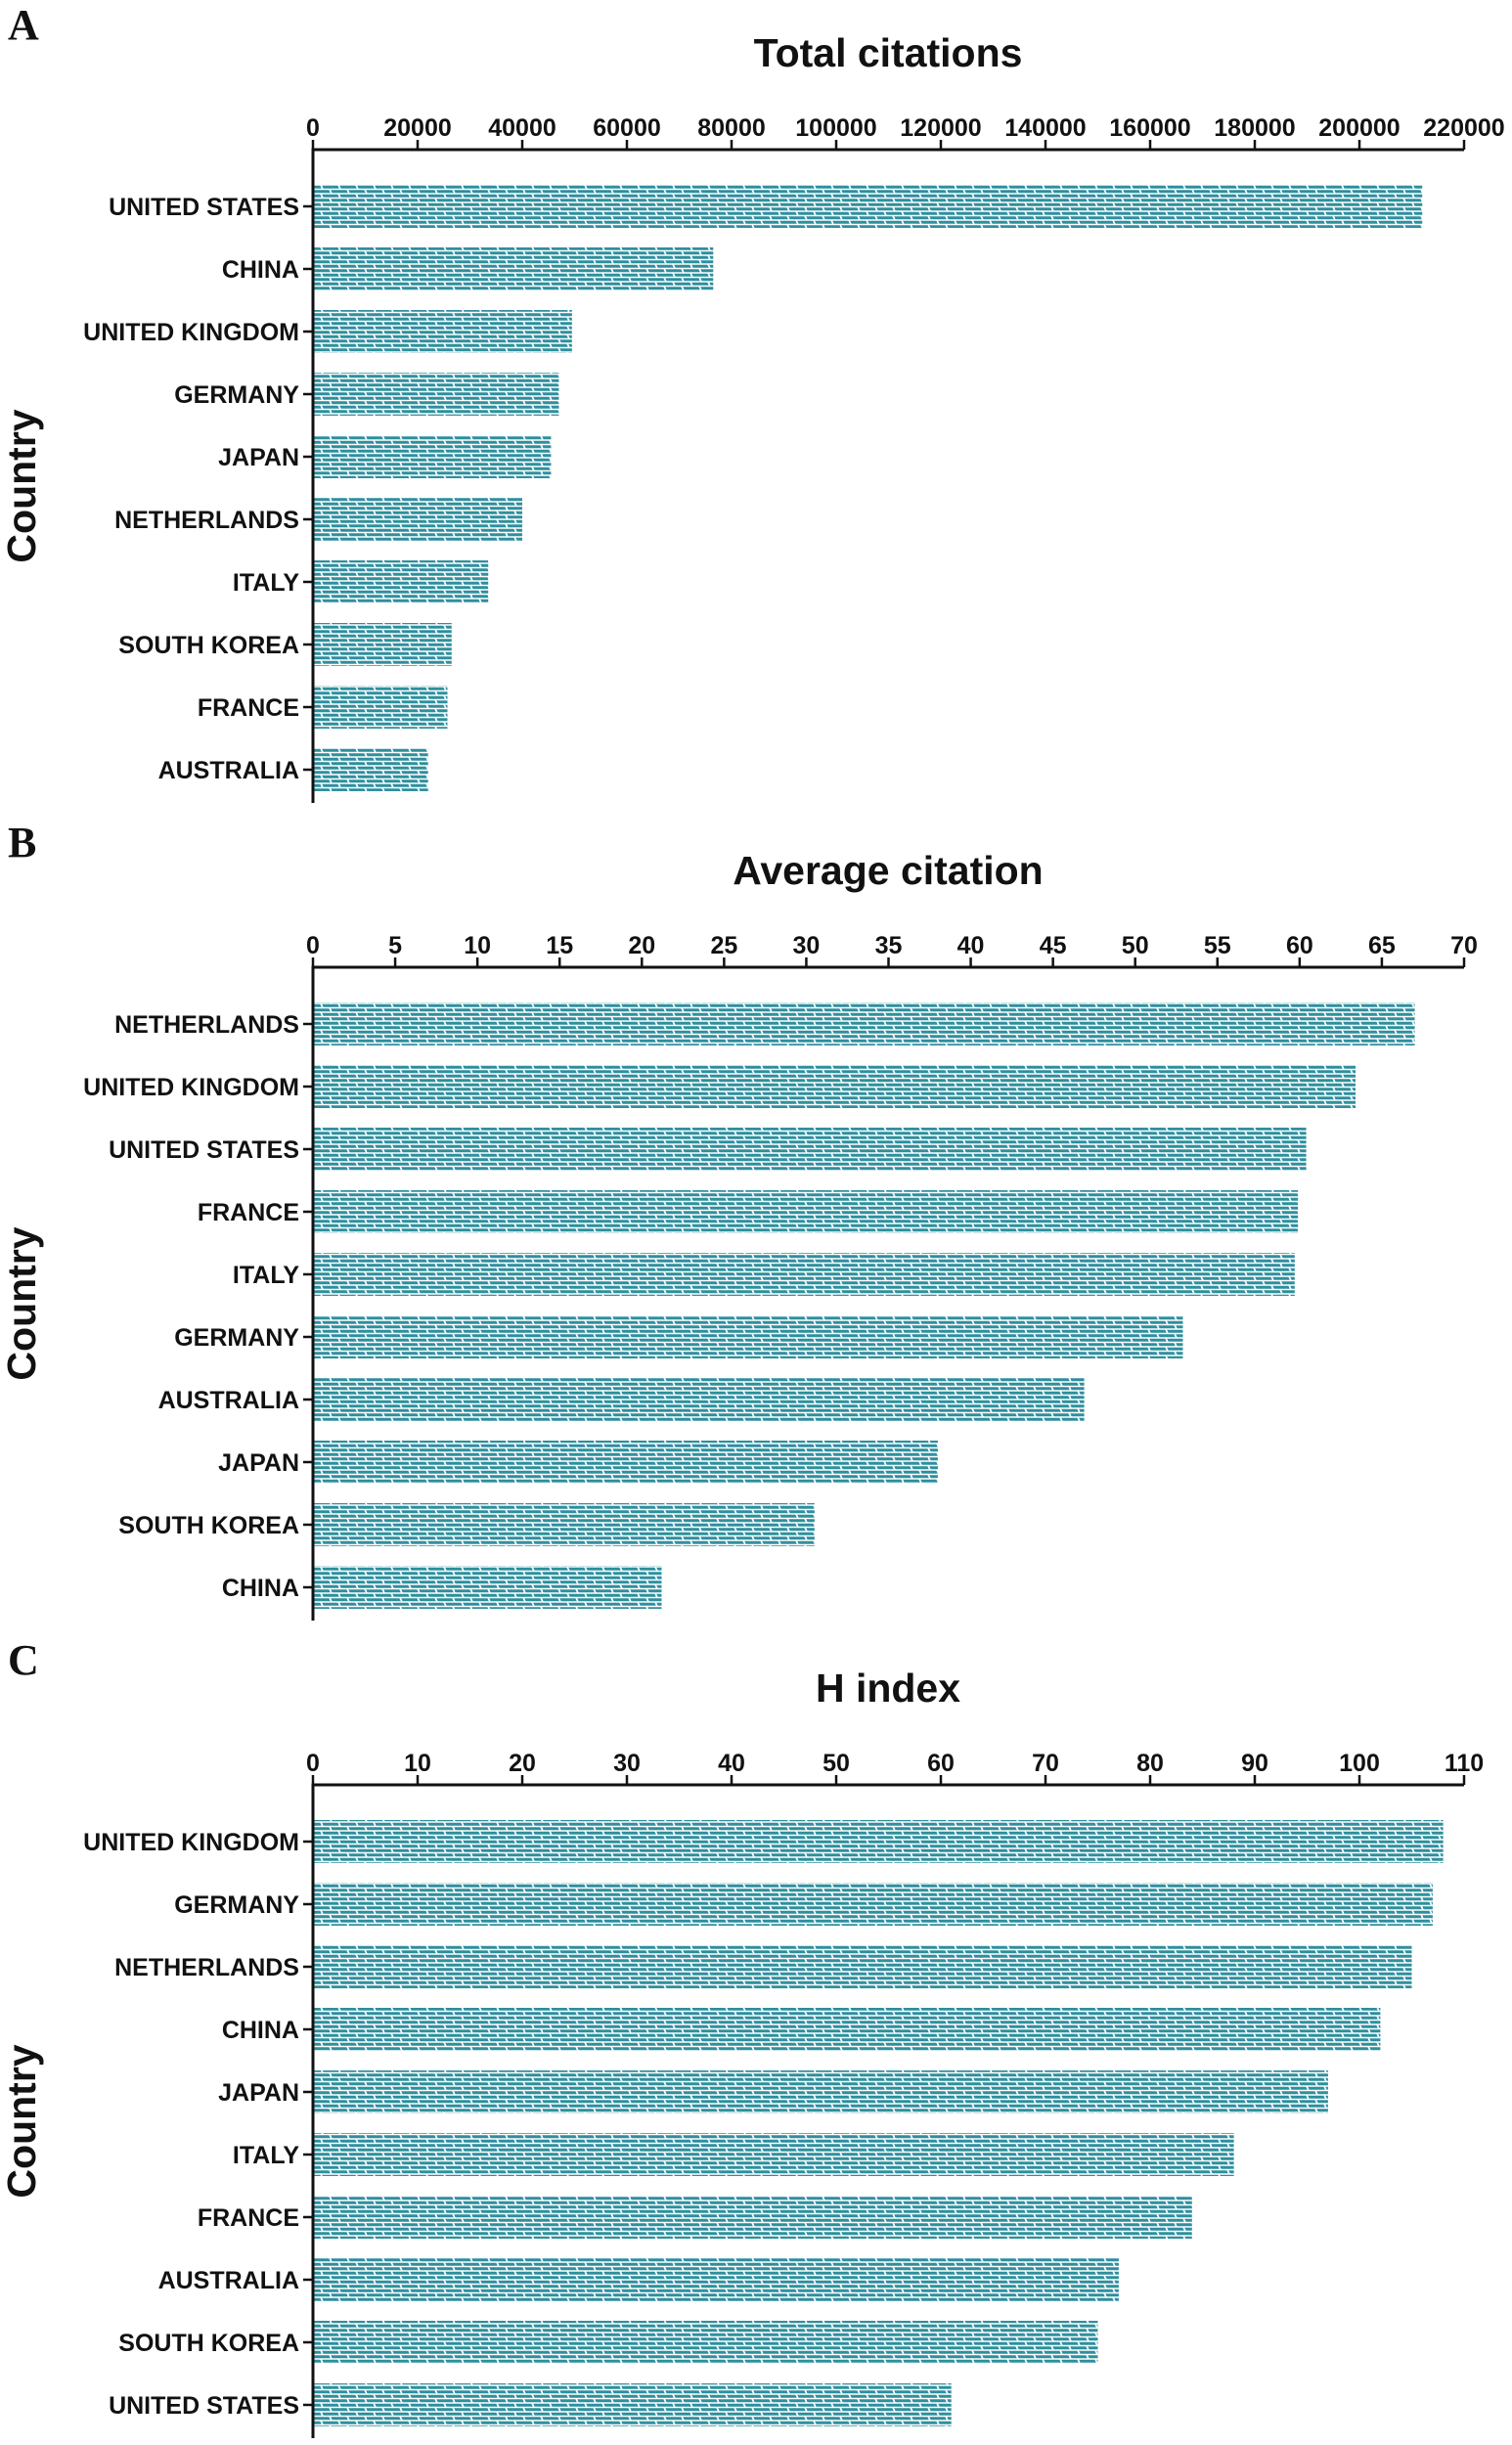 The image size is (1512, 2445). Describe the element at coordinates (889, 52) in the screenshot. I see `chart-title: Total citations` at that location.